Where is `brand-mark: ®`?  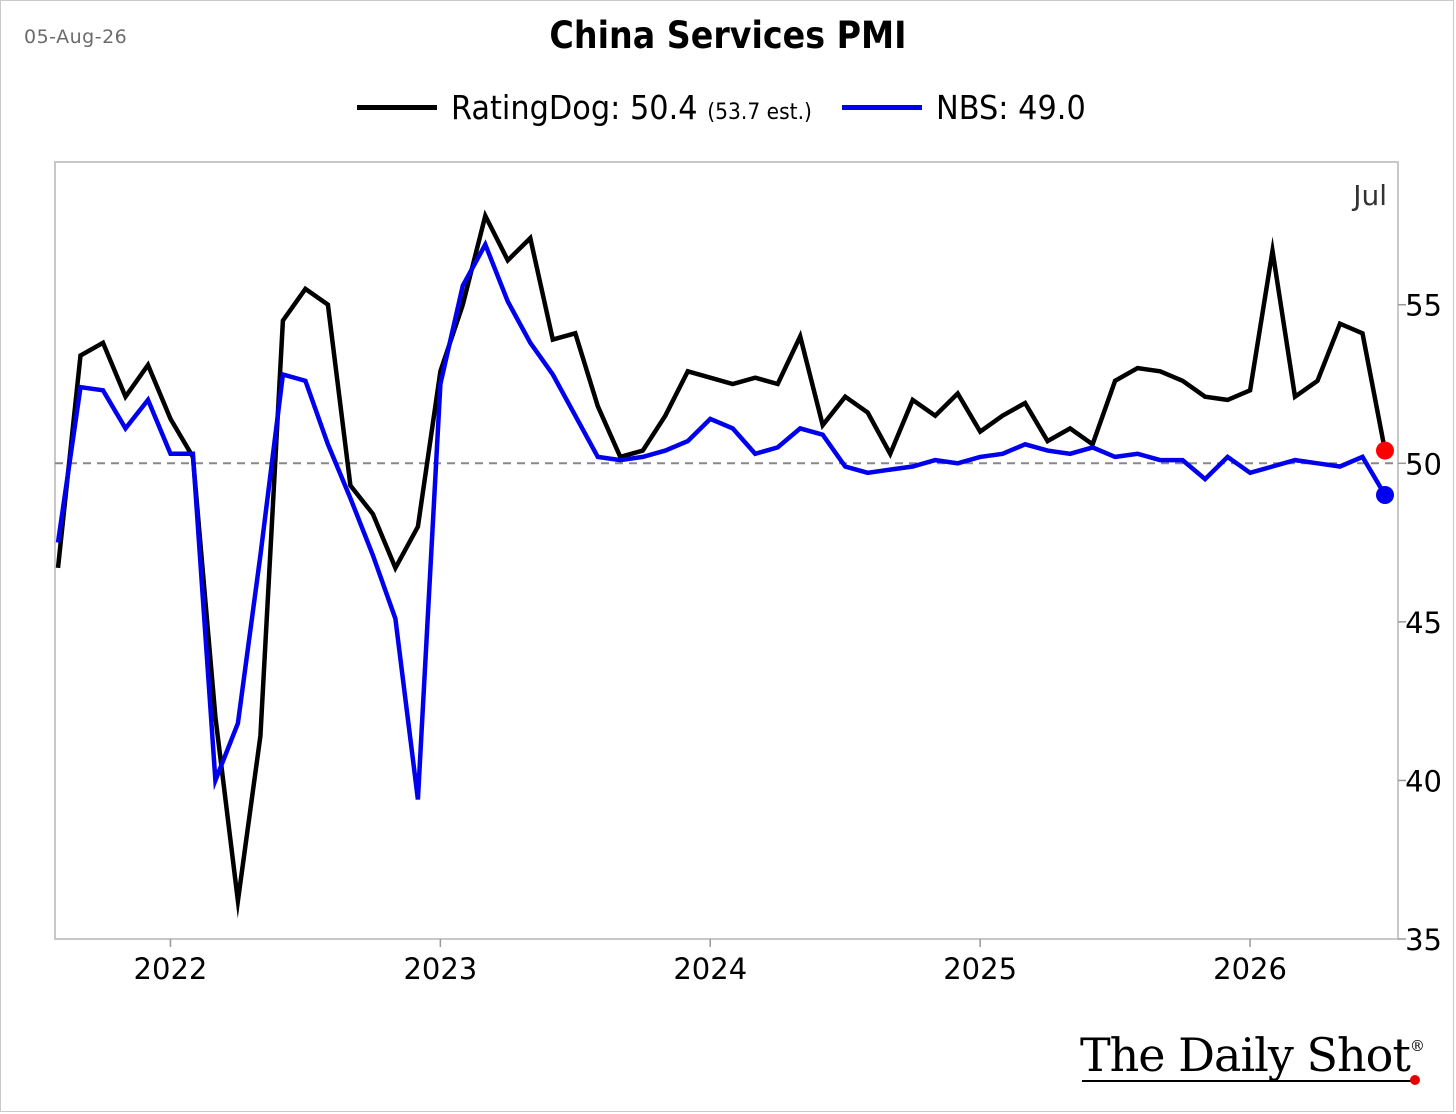
brand-mark: ® is located at coordinates (1417, 1045).